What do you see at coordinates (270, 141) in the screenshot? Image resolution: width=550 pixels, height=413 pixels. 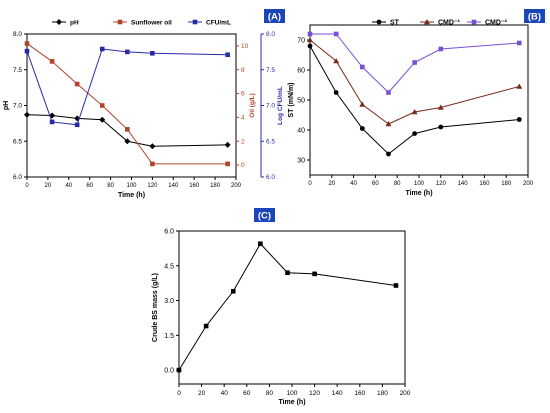 I see `panel-a-cfu-tick-label: 6.5` at bounding box center [270, 141].